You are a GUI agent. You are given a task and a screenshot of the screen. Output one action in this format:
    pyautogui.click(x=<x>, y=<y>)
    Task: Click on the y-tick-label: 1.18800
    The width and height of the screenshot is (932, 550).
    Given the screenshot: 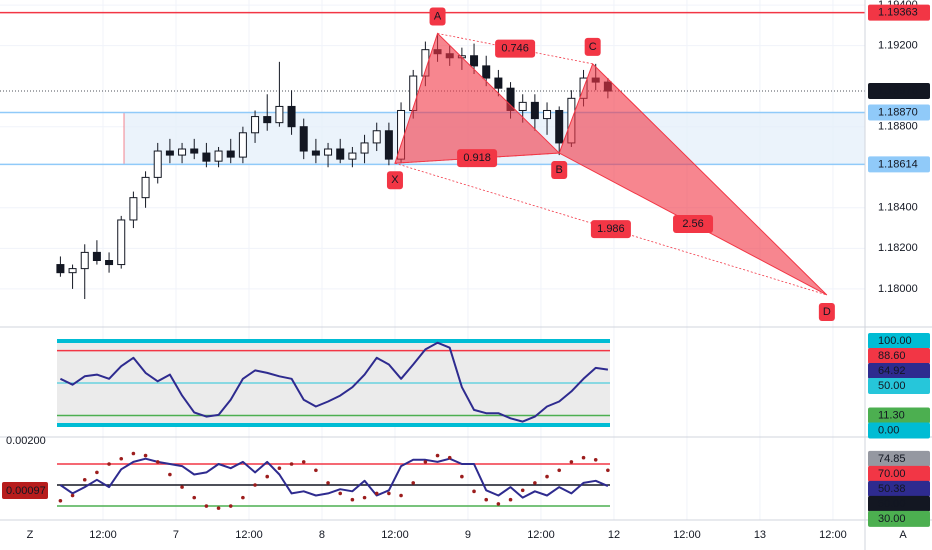 What is the action you would take?
    pyautogui.click(x=898, y=127)
    